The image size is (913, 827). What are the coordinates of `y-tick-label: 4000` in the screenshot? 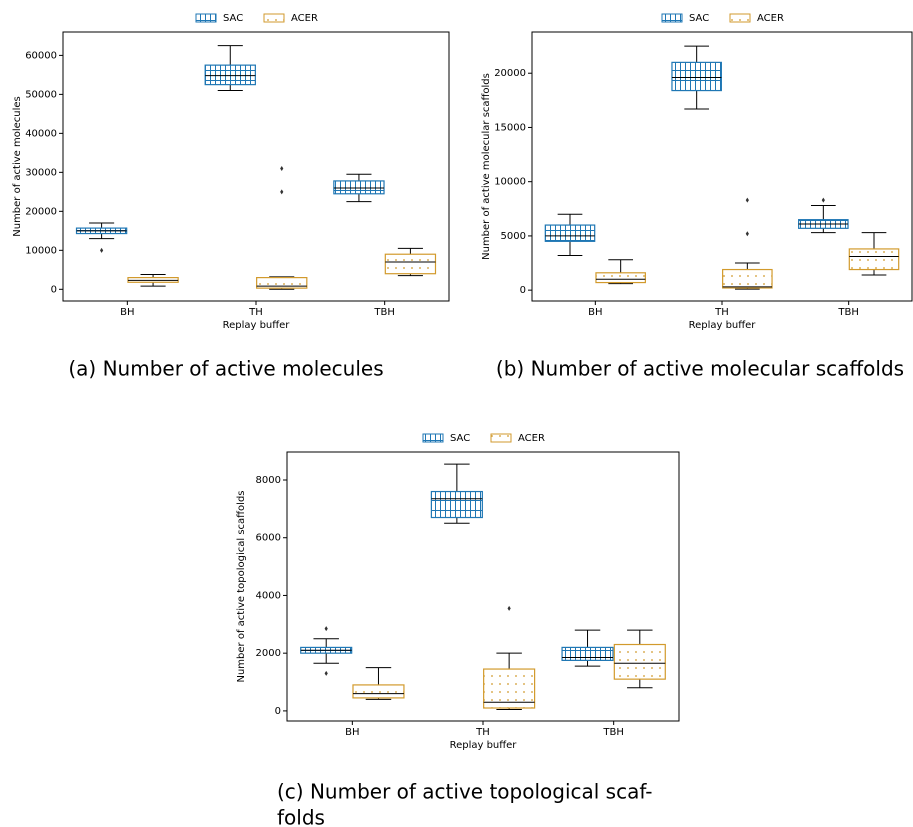 It's located at (268, 595).